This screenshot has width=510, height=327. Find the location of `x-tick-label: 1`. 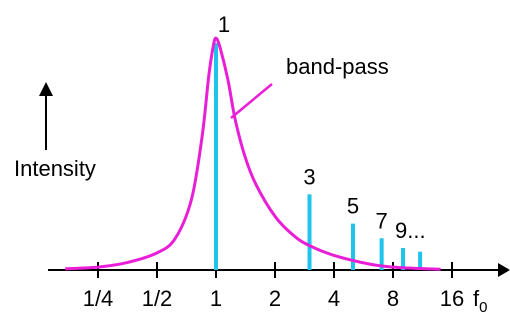

x-tick-label: 1 is located at coordinates (216, 298).